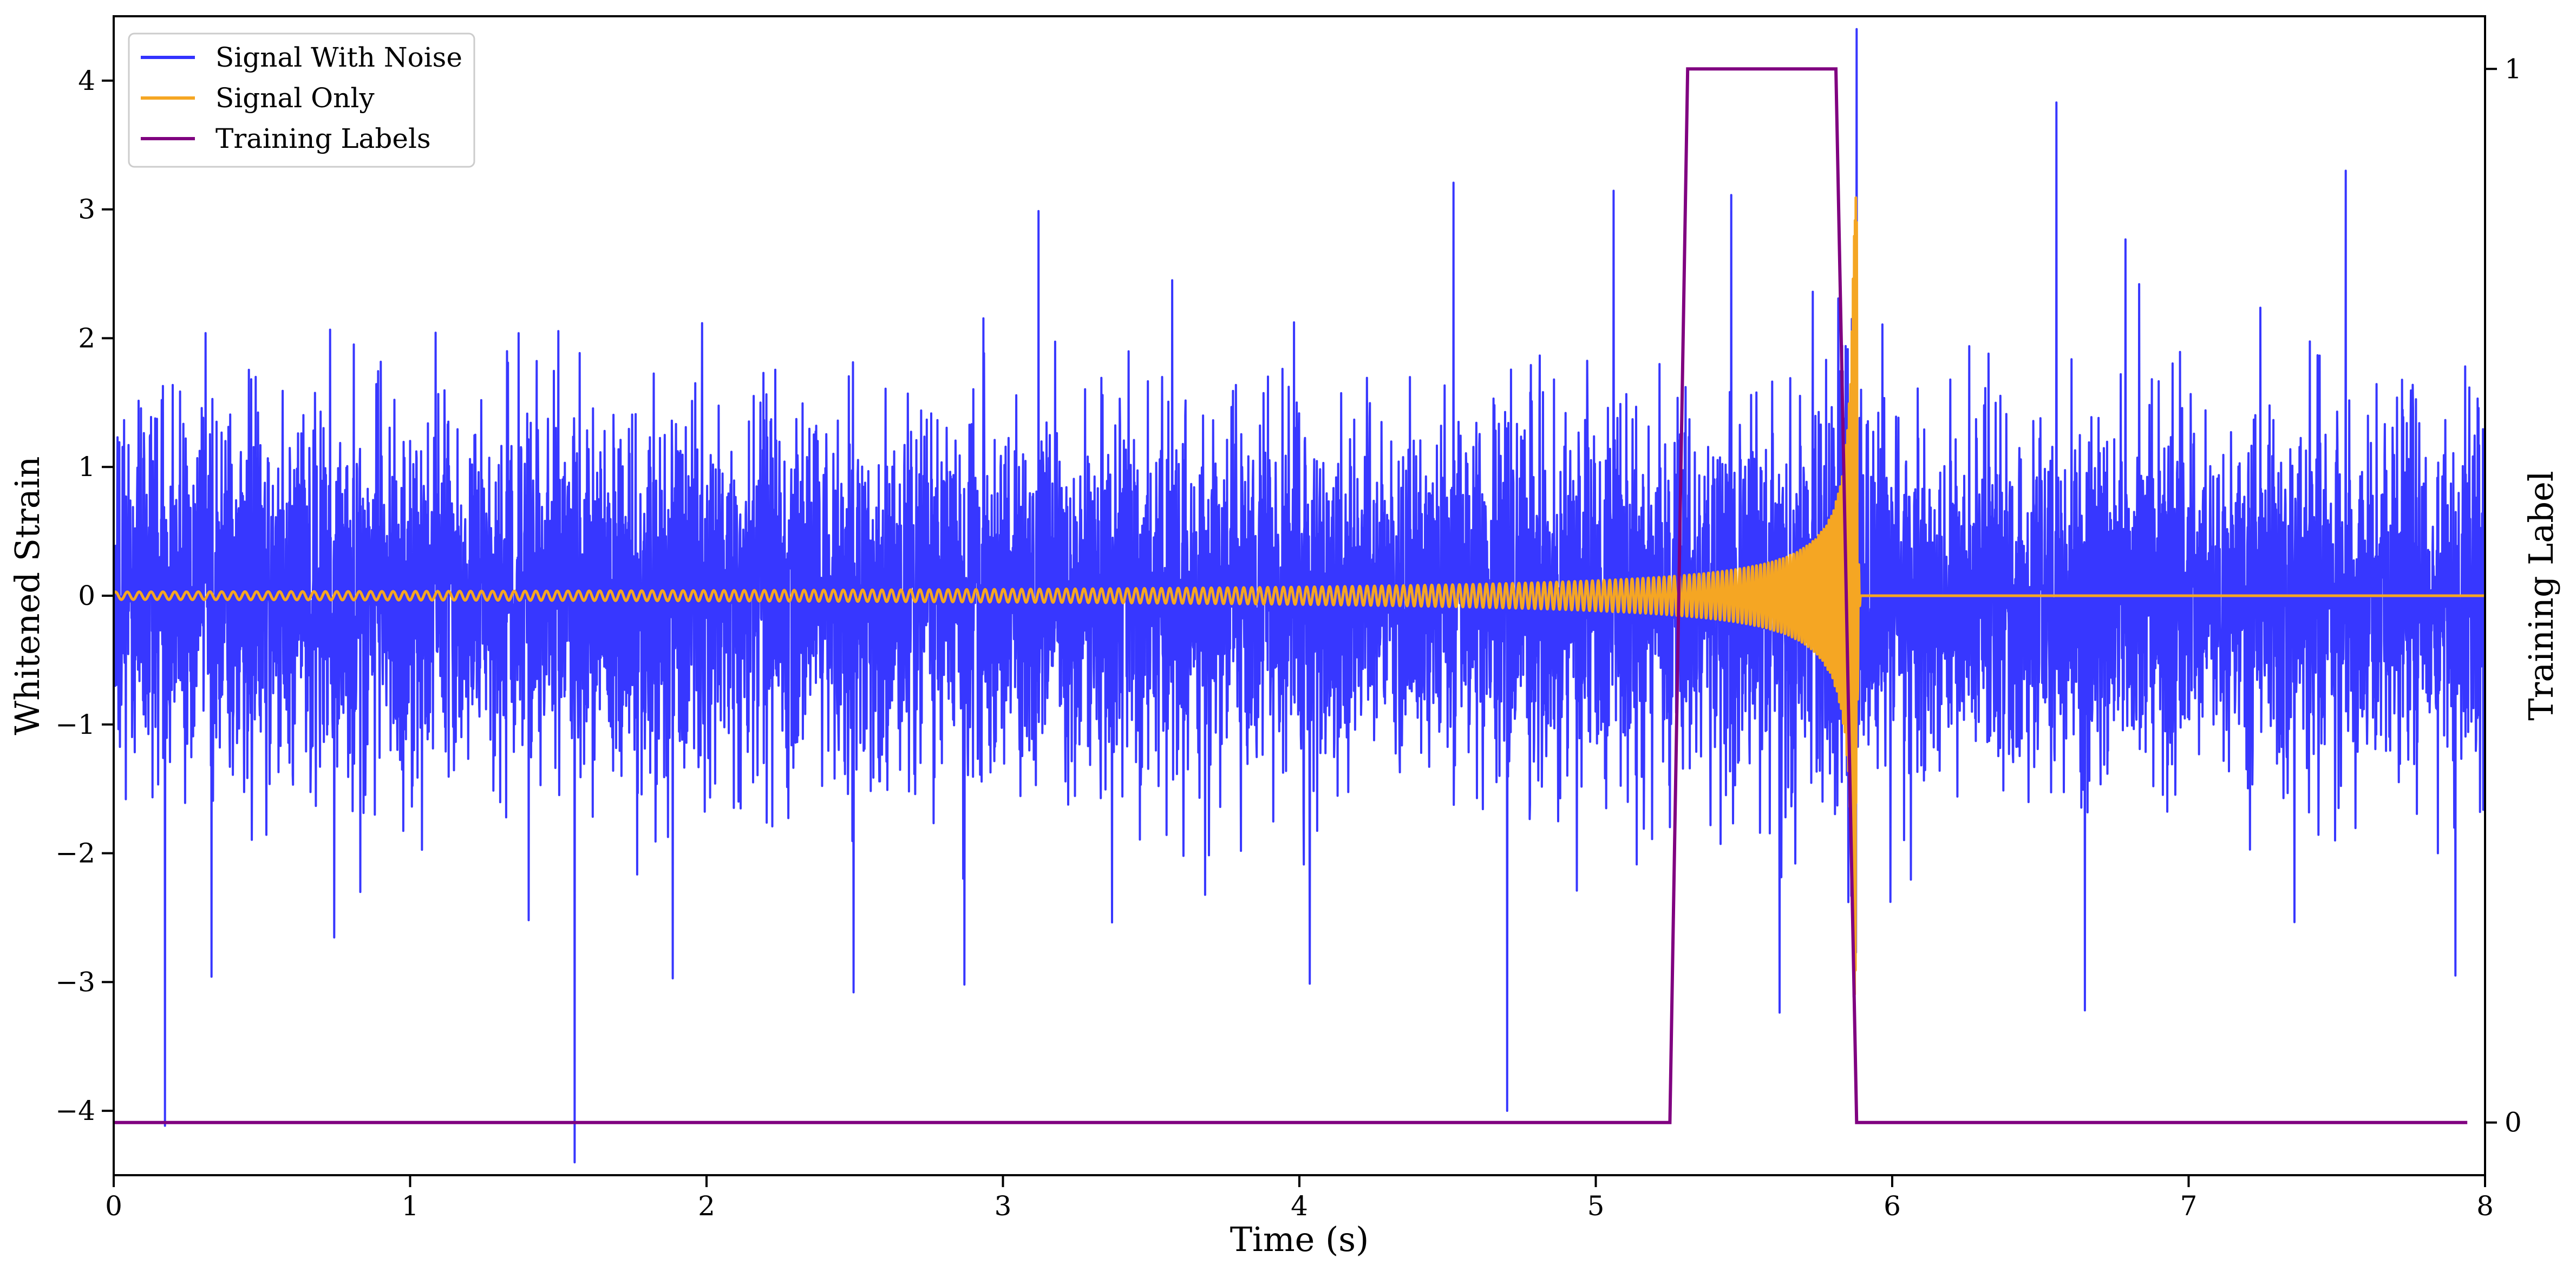 This screenshot has width=2576, height=1277. I want to click on x-axis-label: Time (s), so click(1300, 1239).